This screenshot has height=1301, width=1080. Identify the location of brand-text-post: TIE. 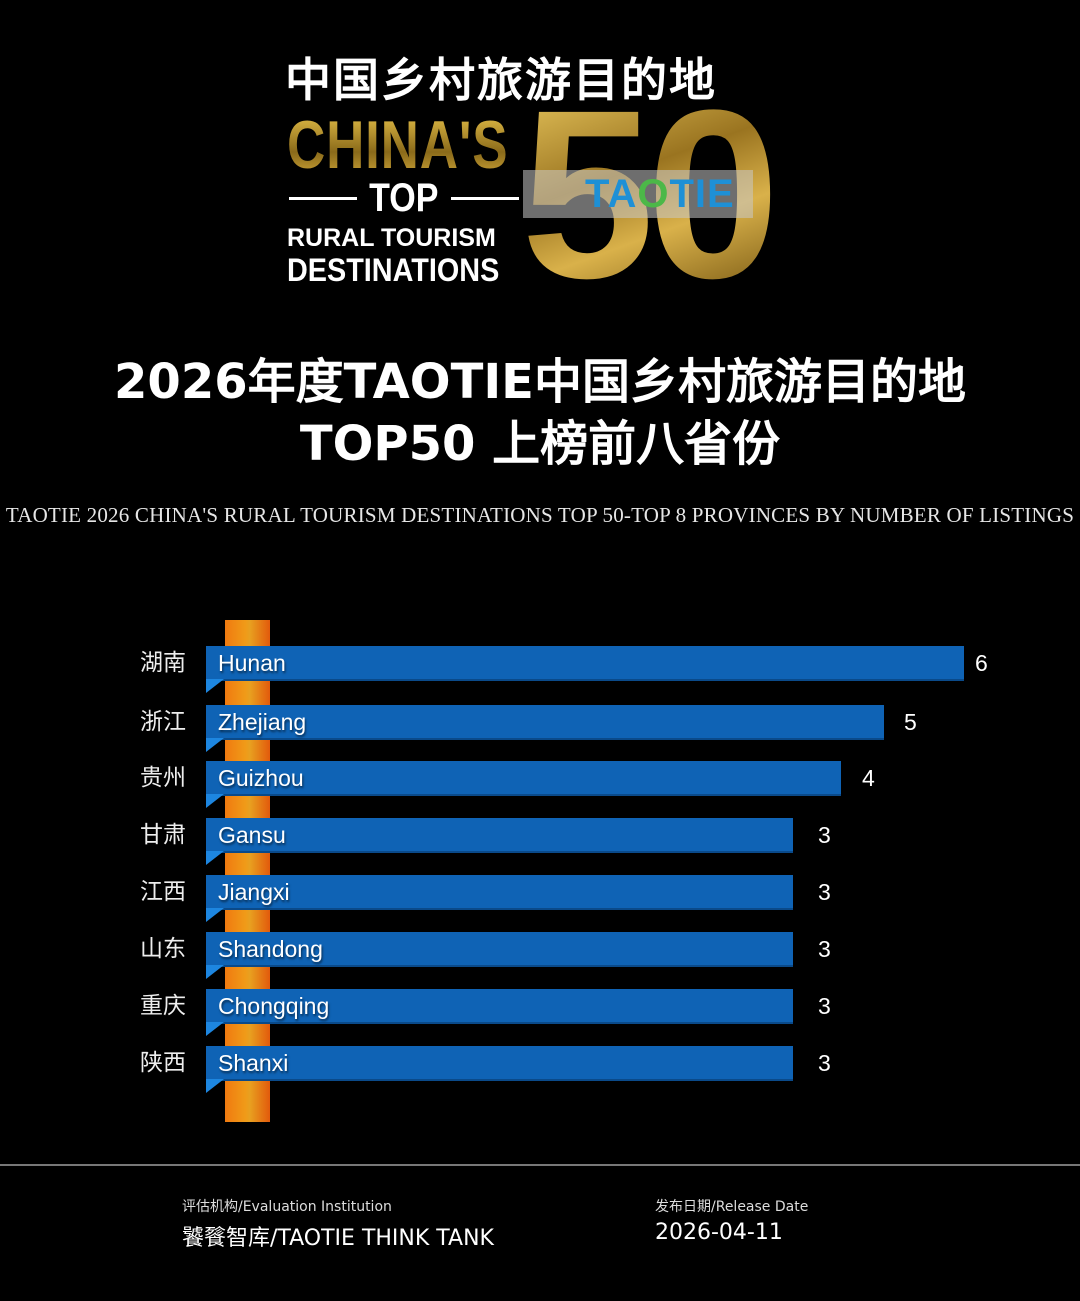
(702, 194).